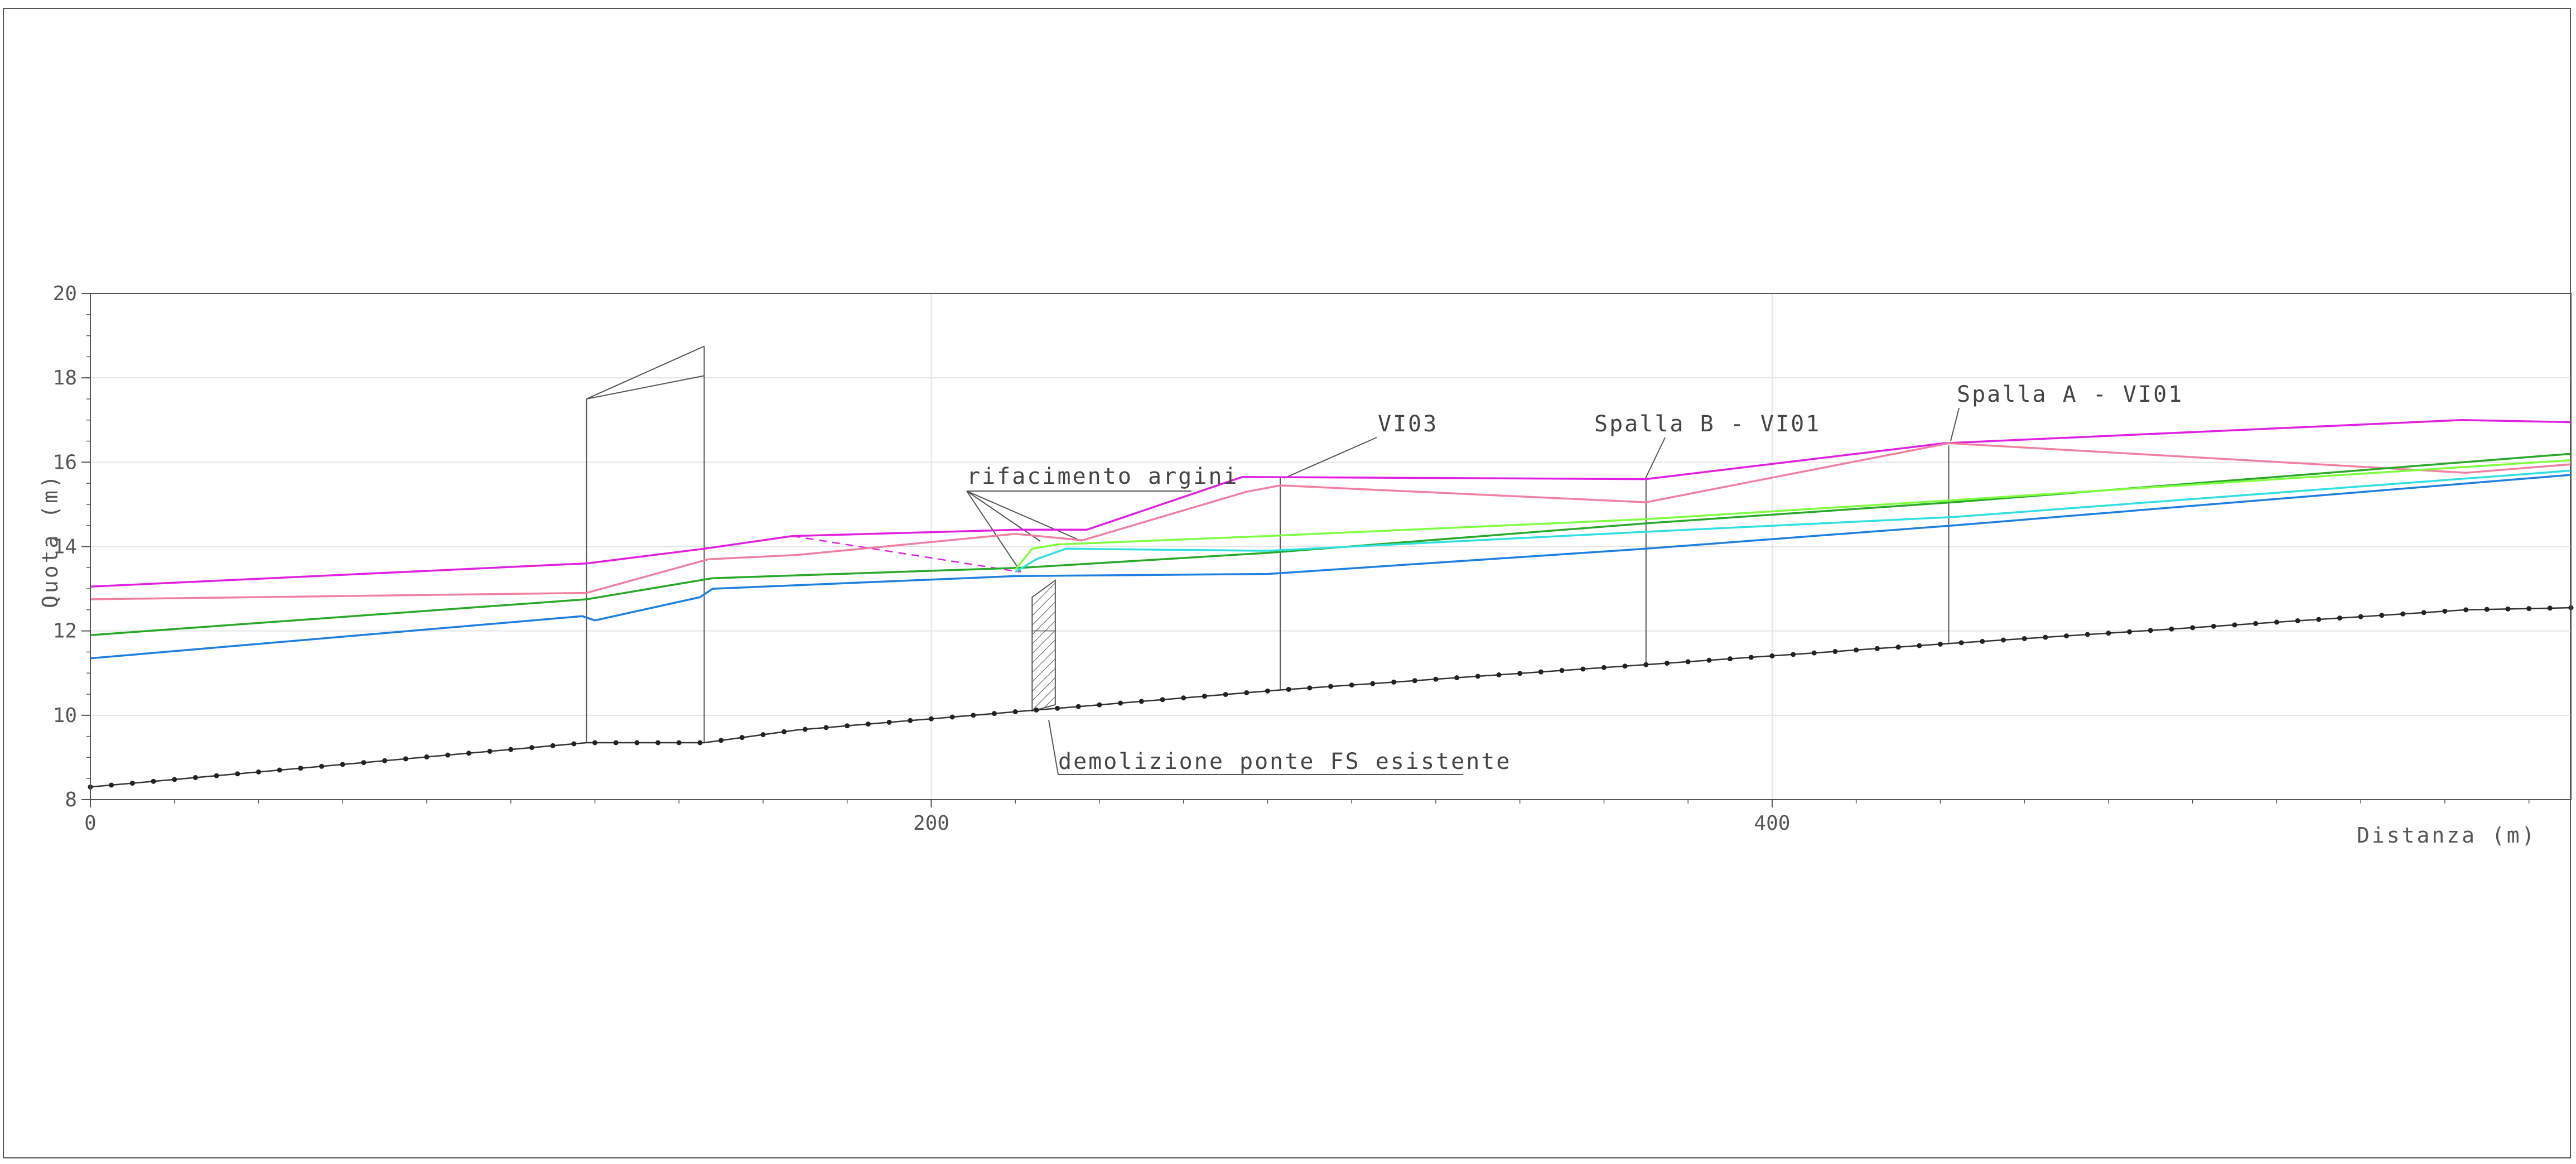 This screenshot has width=2576, height=1164. What do you see at coordinates (1707, 424) in the screenshot?
I see `annotation-spalla-b: Spalla B - VI01` at bounding box center [1707, 424].